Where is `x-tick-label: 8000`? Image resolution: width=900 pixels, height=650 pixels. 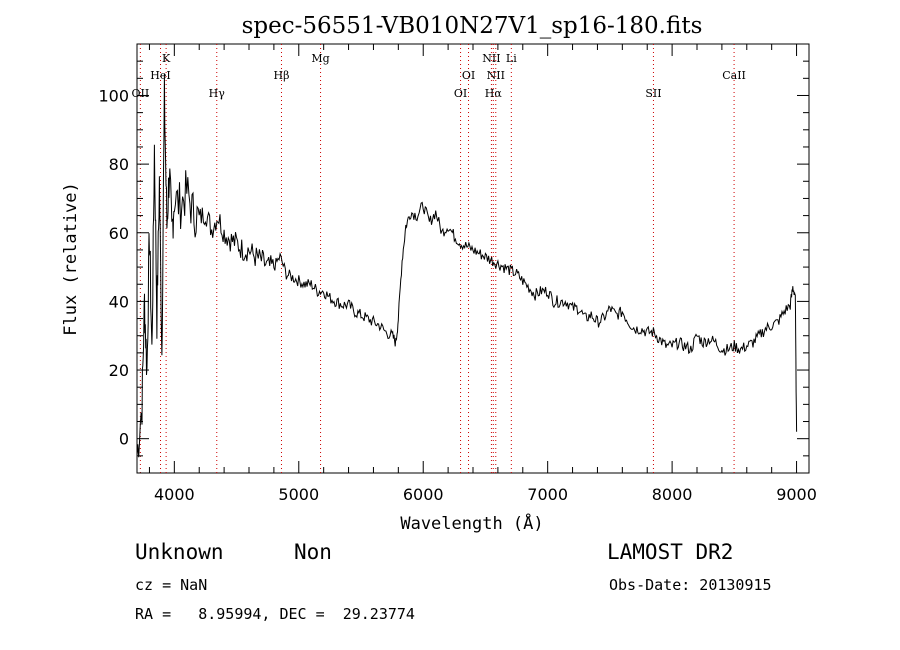
x-tick-label: 8000 is located at coordinates (672, 494).